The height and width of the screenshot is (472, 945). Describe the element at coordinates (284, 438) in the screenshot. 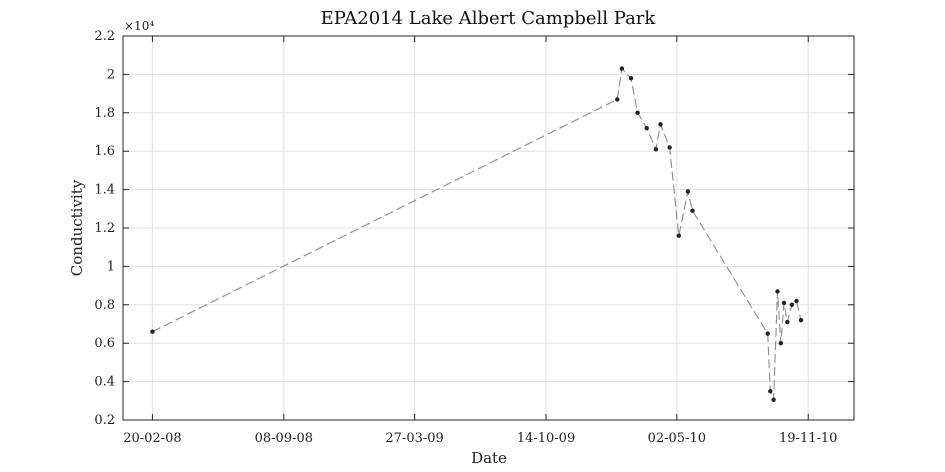

I see `x-tick-label: 08-09-08` at that location.